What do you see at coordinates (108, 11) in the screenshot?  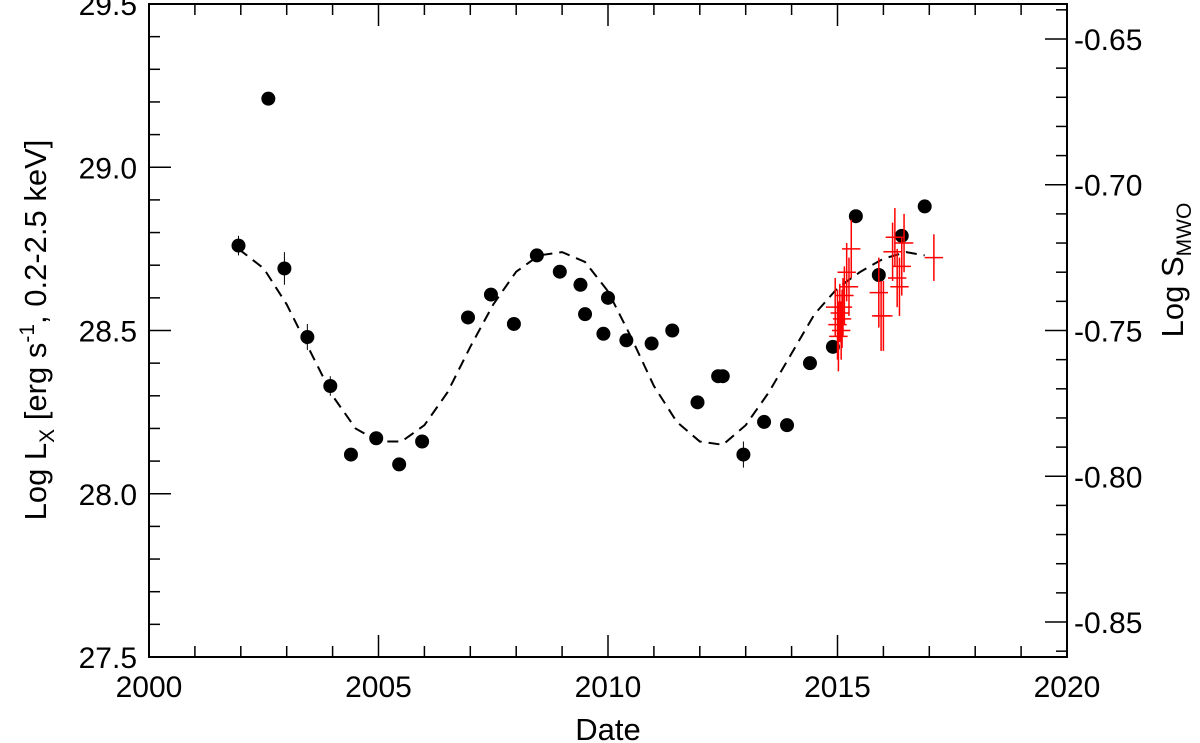 I see `y-left-tick-label: 29.5` at bounding box center [108, 11].